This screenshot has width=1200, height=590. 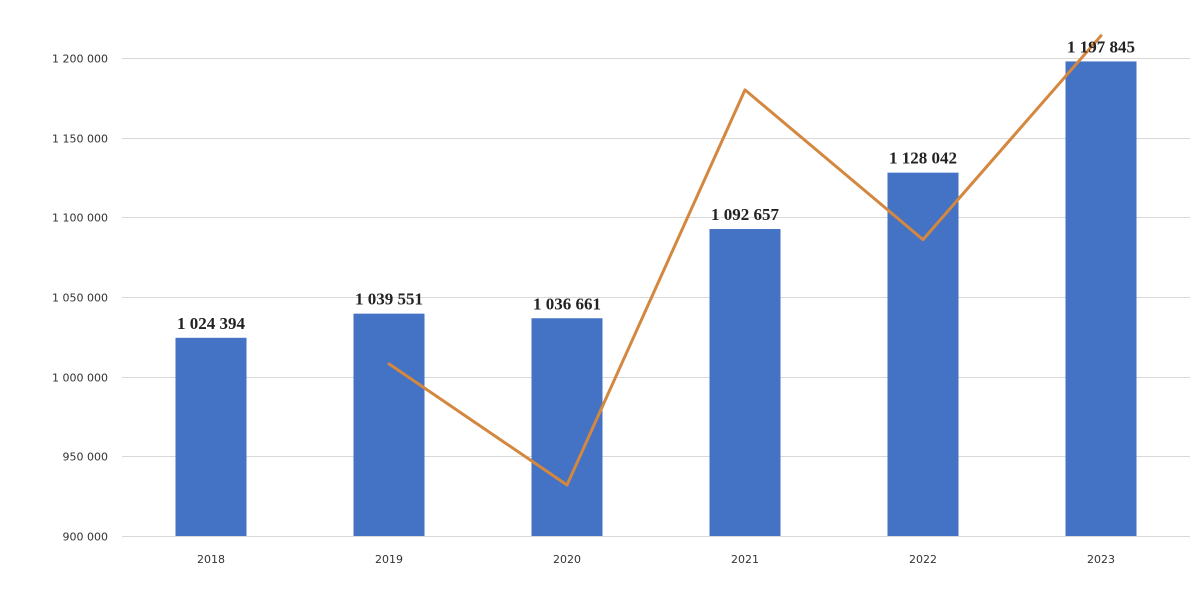 I want to click on bar-2021, so click(x=745, y=382).